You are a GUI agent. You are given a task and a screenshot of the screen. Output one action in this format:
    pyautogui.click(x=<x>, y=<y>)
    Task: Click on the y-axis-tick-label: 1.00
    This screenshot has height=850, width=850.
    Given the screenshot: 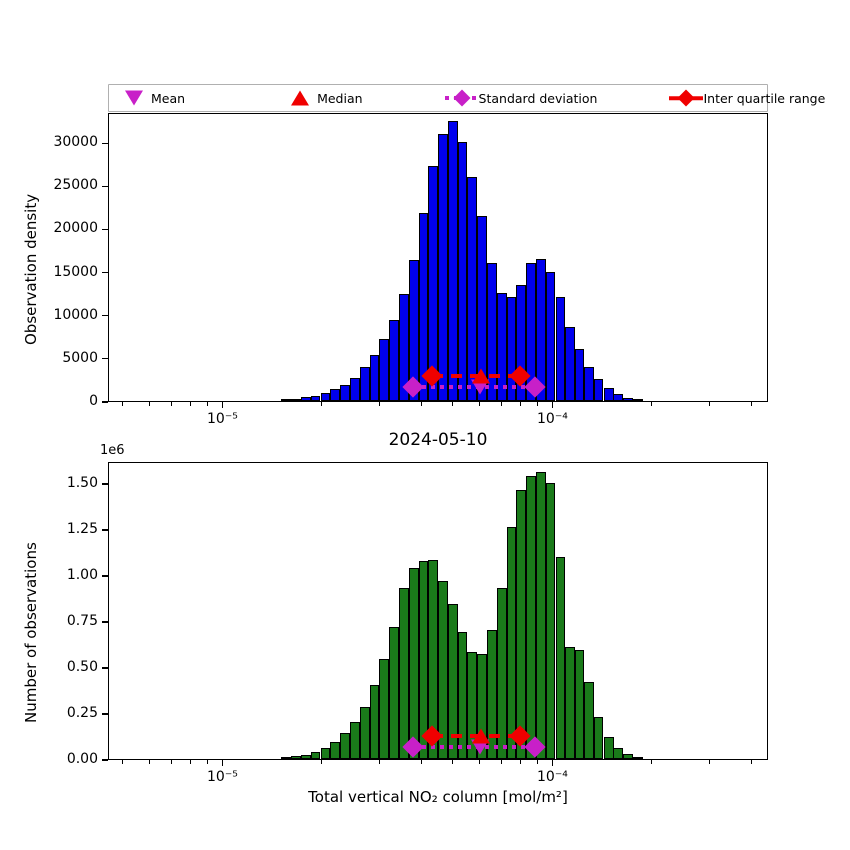 What is the action you would take?
    pyautogui.click(x=82, y=575)
    